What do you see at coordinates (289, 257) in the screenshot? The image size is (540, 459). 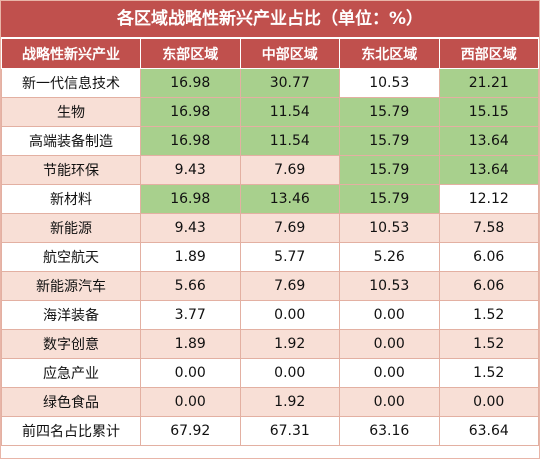 I see `row-value-cell: 5.77` at bounding box center [289, 257].